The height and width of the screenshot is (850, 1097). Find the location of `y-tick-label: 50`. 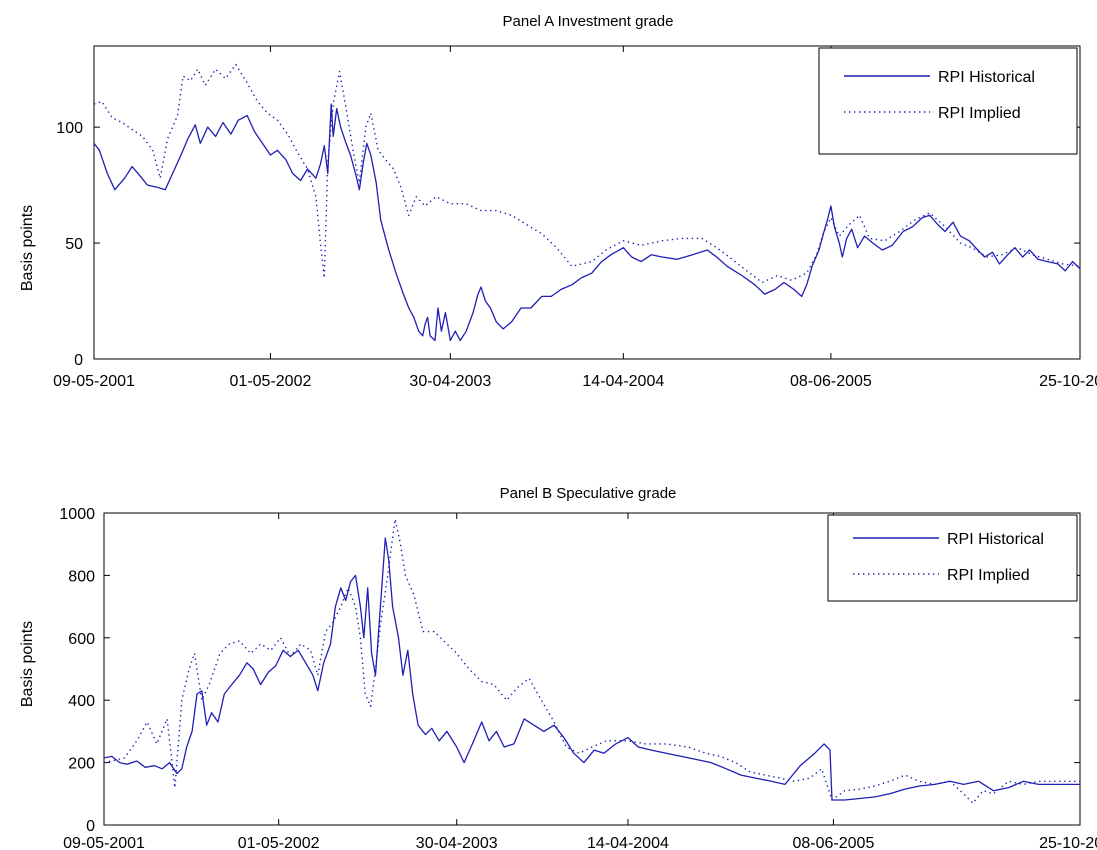

y-tick-label: 50 is located at coordinates (74, 244).